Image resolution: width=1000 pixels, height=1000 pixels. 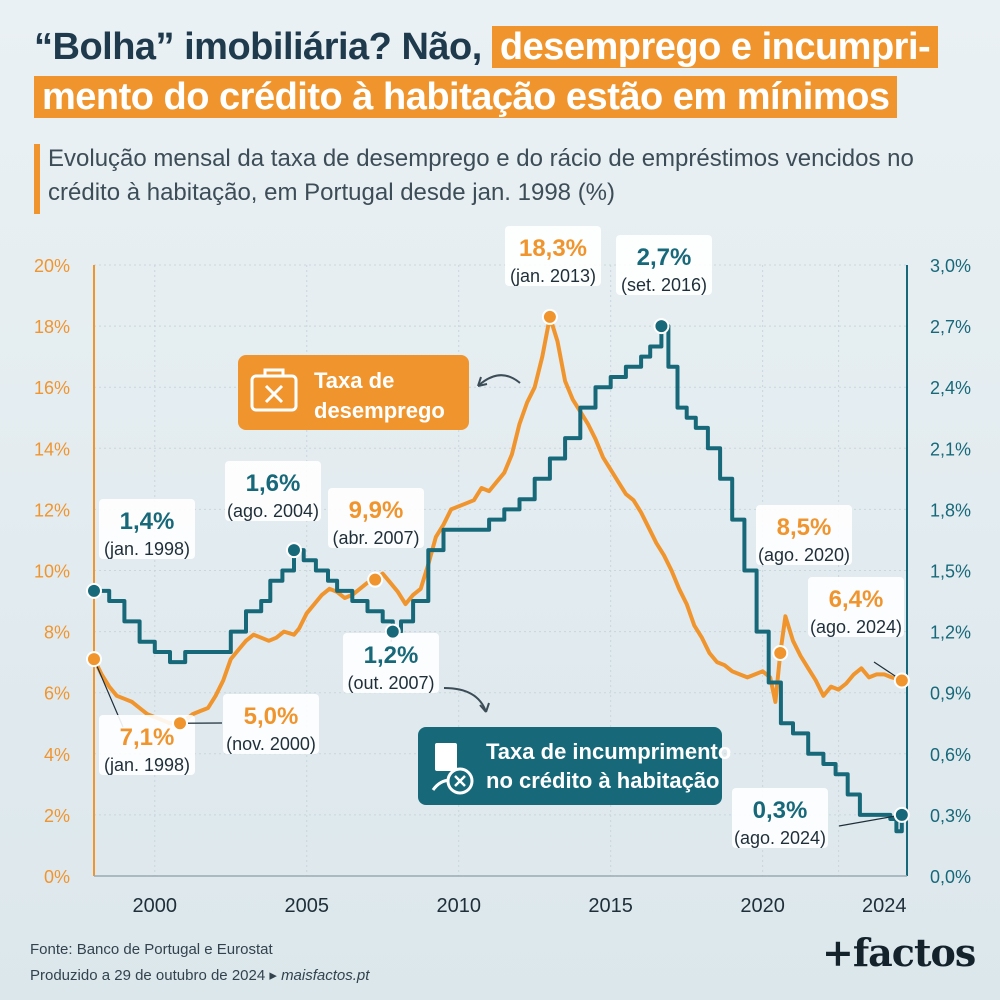 I want to click on annotation-date: (abr. 2007), so click(x=375, y=538).